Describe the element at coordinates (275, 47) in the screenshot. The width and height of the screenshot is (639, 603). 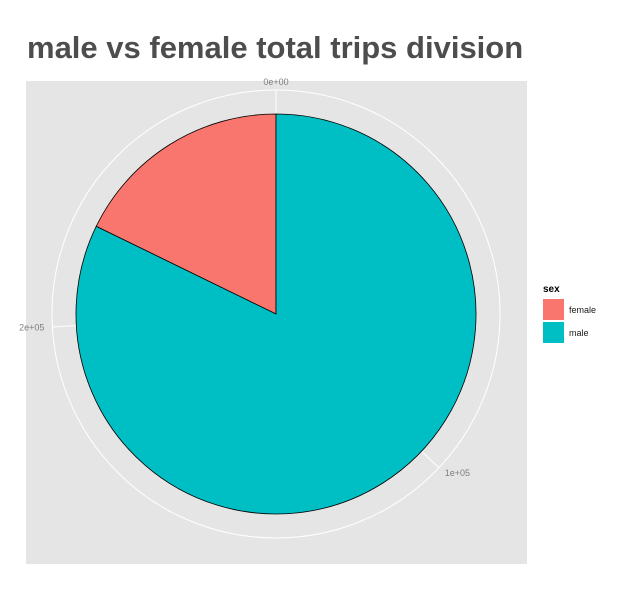
I see `chart-title: male vs female total trips division` at that location.